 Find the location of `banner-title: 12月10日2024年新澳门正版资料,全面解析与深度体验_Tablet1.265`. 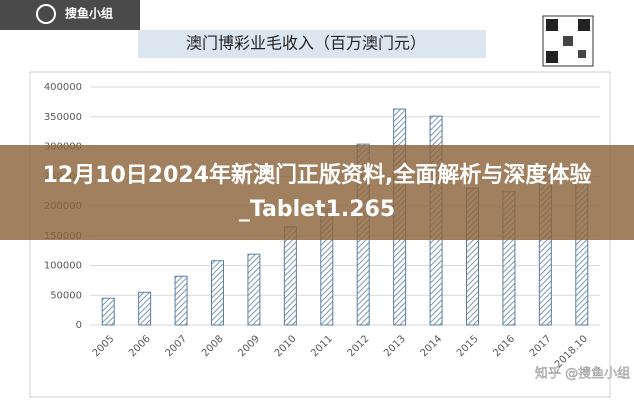

banner-title: 12月10日2024年新澳门正版资料,全面解析与深度体验_Tablet1.265 is located at coordinates (317, 192).